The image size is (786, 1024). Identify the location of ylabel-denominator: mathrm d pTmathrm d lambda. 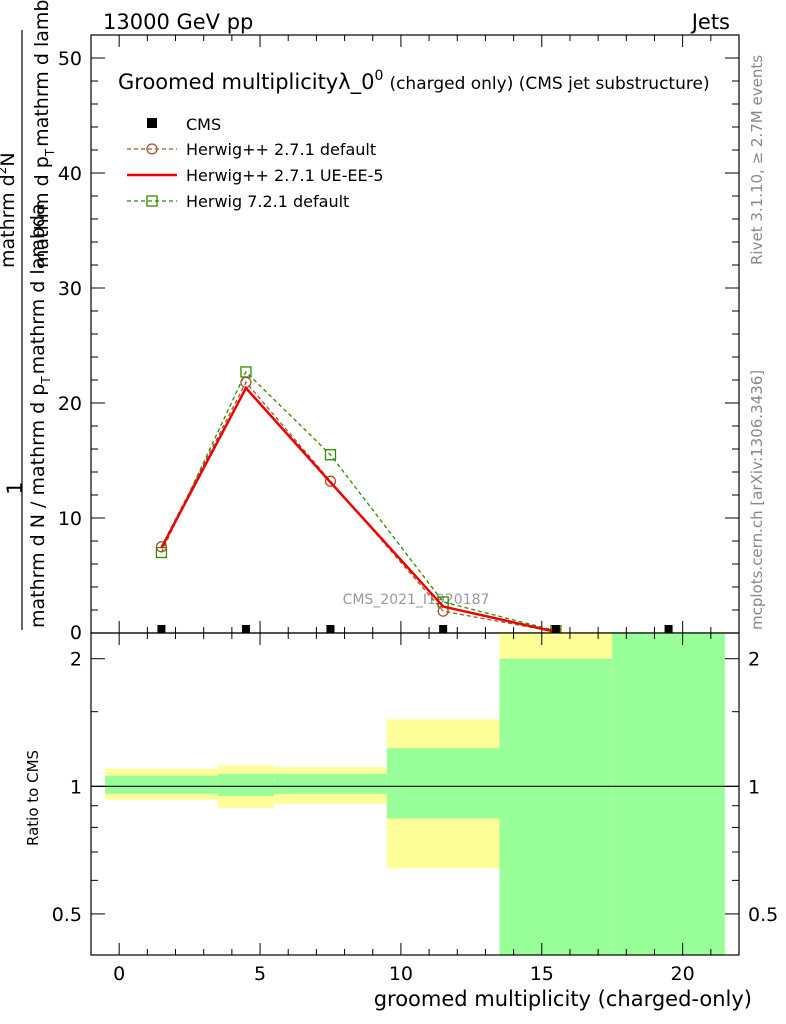
(44, 134).